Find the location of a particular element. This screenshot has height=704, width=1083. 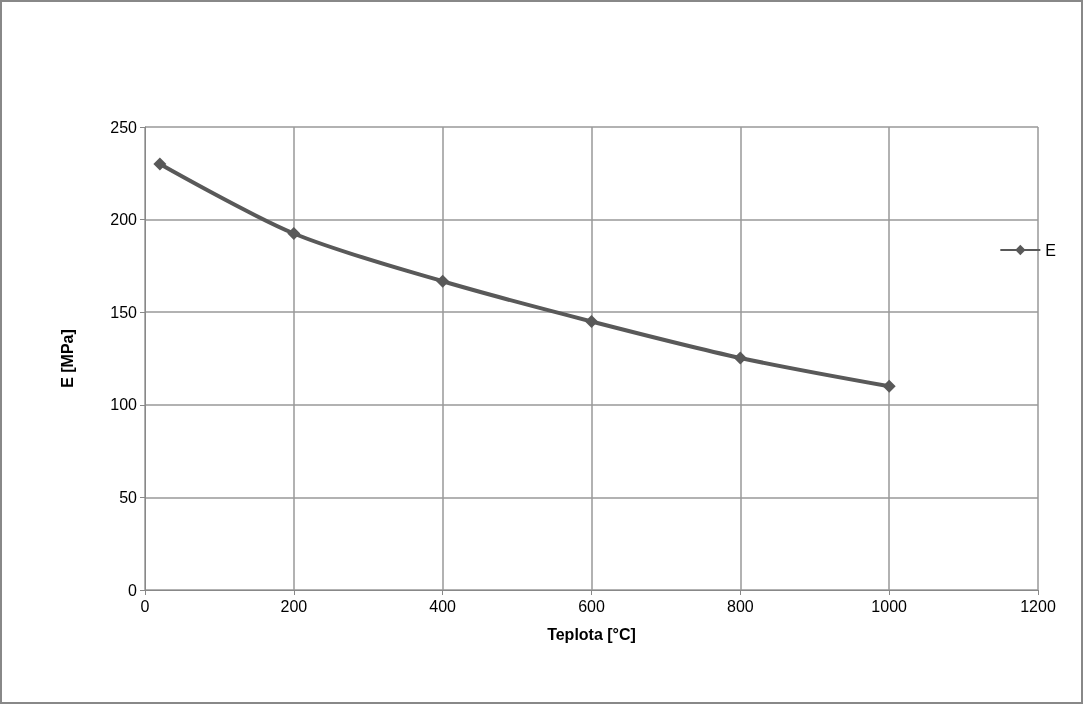

x-tick-label: 0 is located at coordinates (145, 606).